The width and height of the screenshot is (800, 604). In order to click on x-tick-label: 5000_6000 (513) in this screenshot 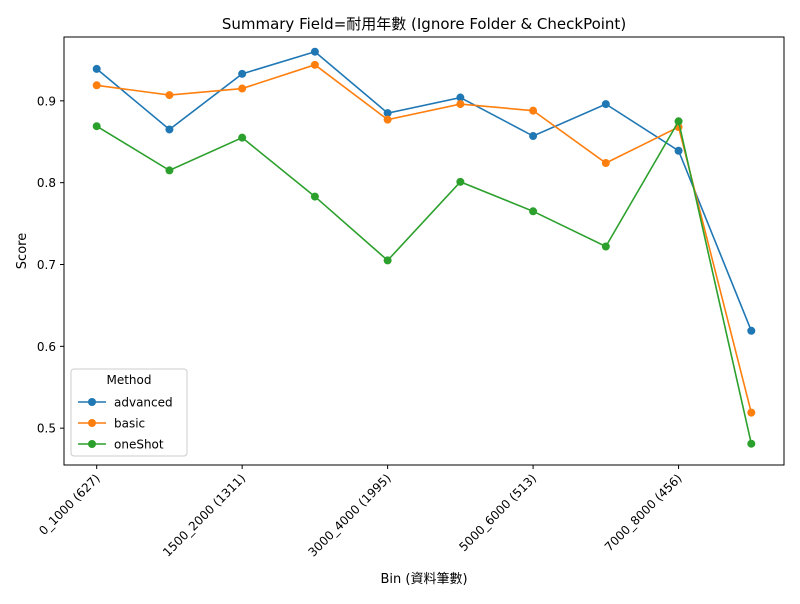, I will do `click(497, 512)`.